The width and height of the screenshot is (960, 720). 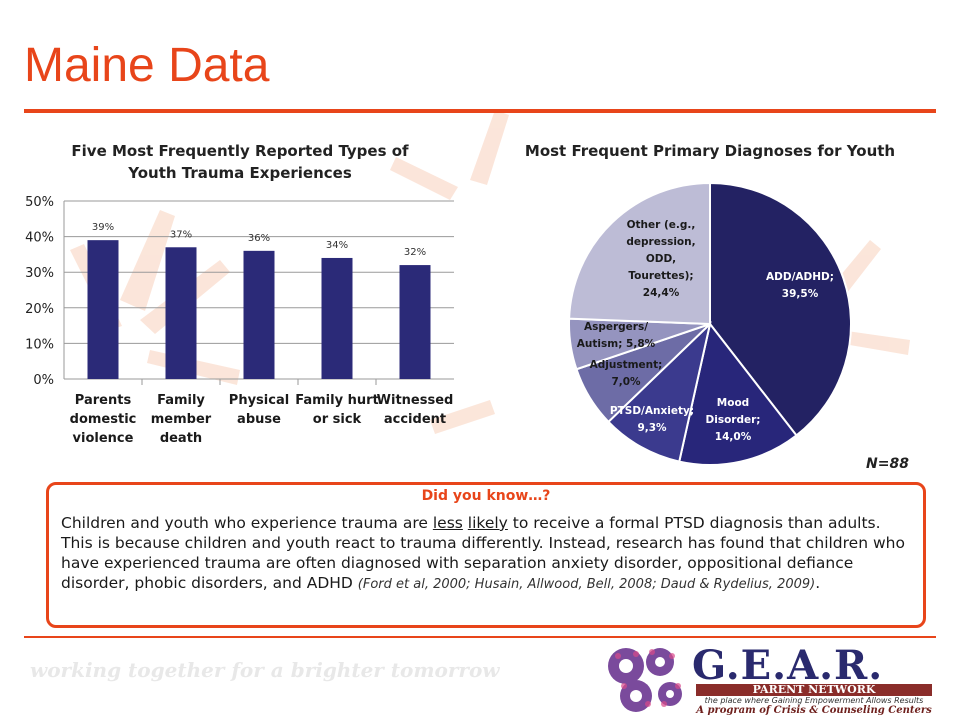 What do you see at coordinates (181, 400) in the screenshot?
I see `x-tick-label: Family` at bounding box center [181, 400].